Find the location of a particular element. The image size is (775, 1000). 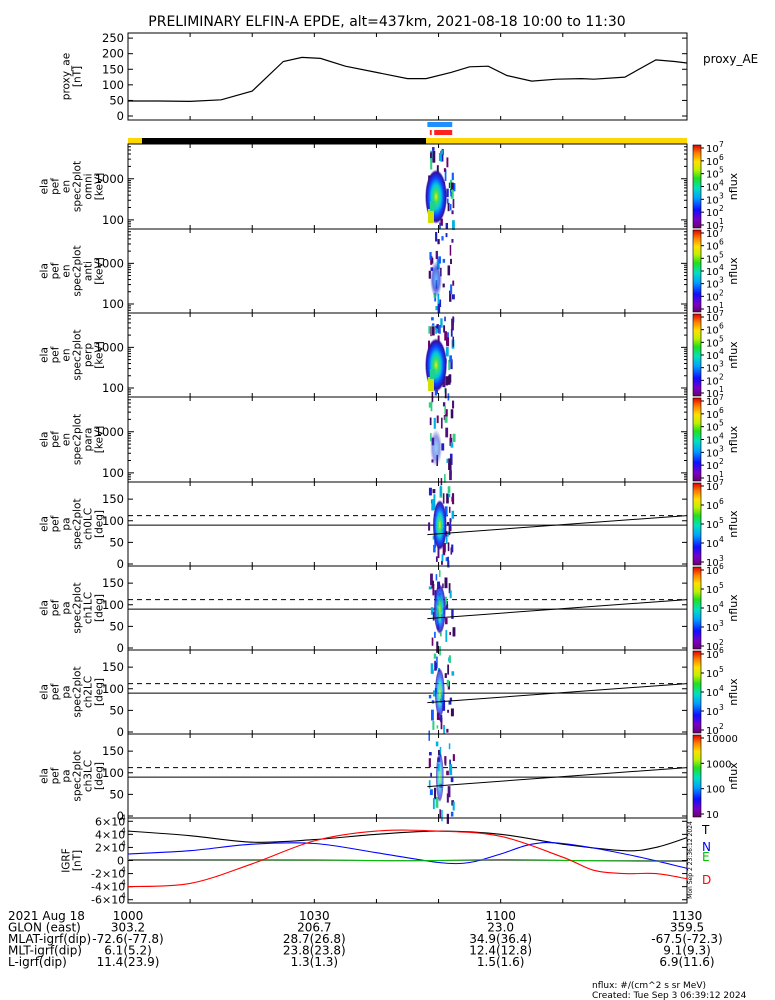

status-bar-red is located at coordinates (441, 132).